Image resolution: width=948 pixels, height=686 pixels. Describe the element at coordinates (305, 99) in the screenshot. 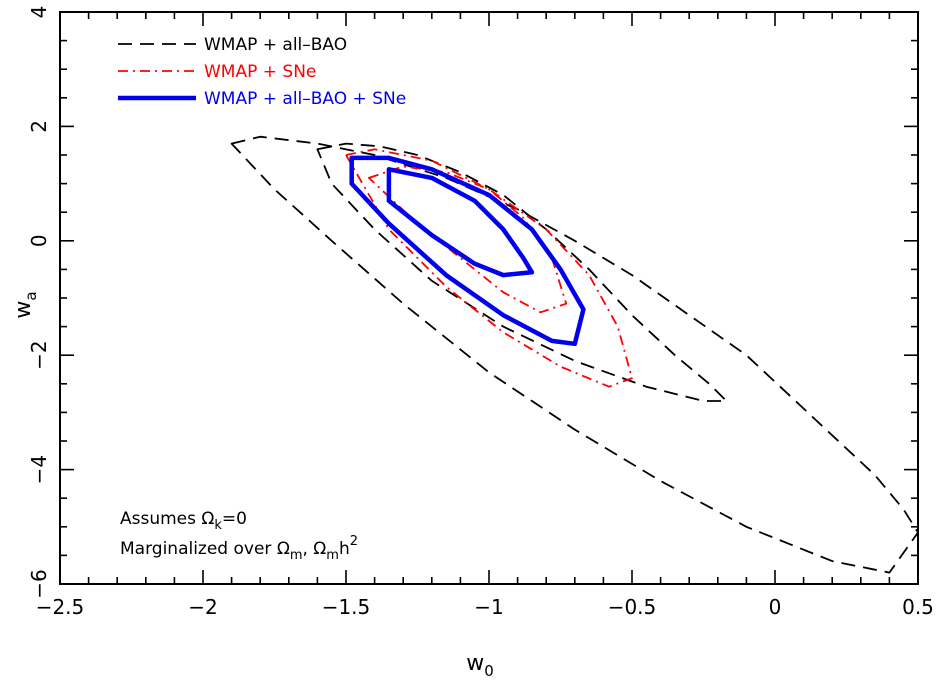

I see `legend-label: WMAP + all–BAO + SNe` at that location.